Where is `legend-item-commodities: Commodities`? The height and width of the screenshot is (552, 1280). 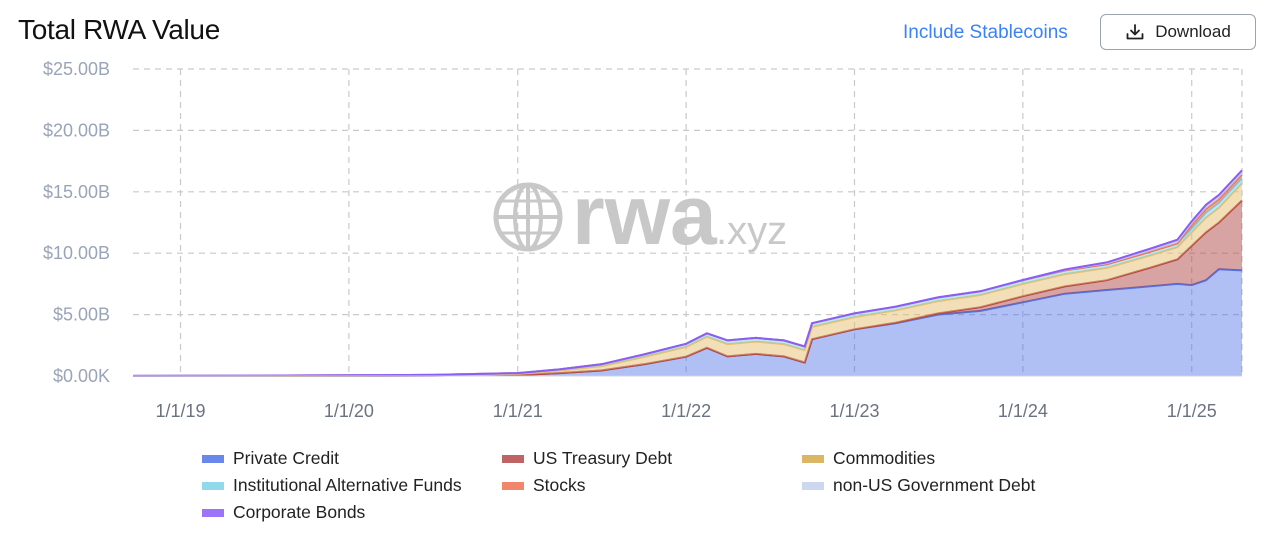 legend-item-commodities: Commodities is located at coordinates (868, 458).